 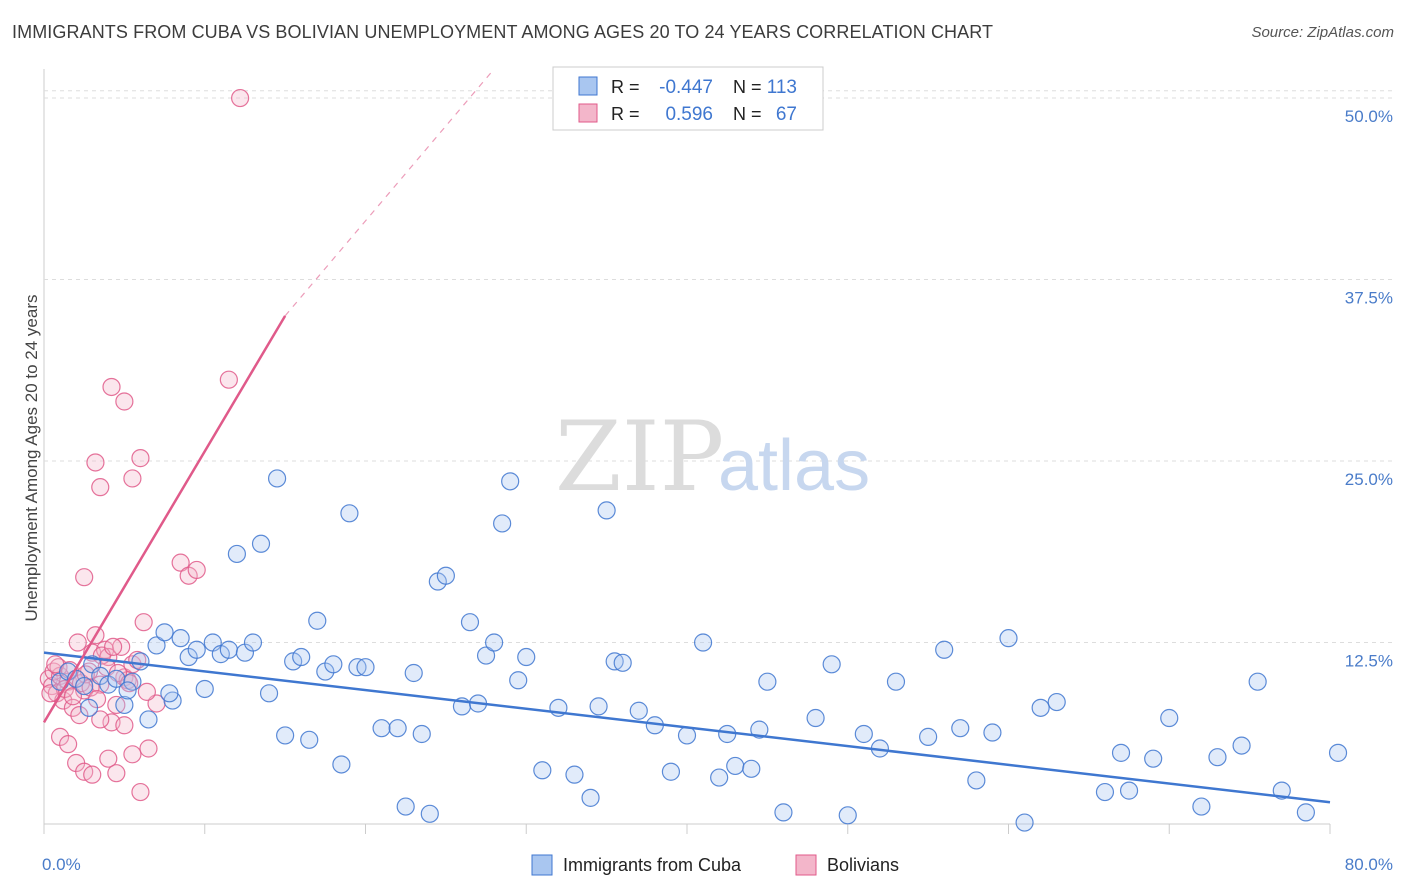 I want to click on series-legend-swatch-cuba, so click(x=542, y=865).